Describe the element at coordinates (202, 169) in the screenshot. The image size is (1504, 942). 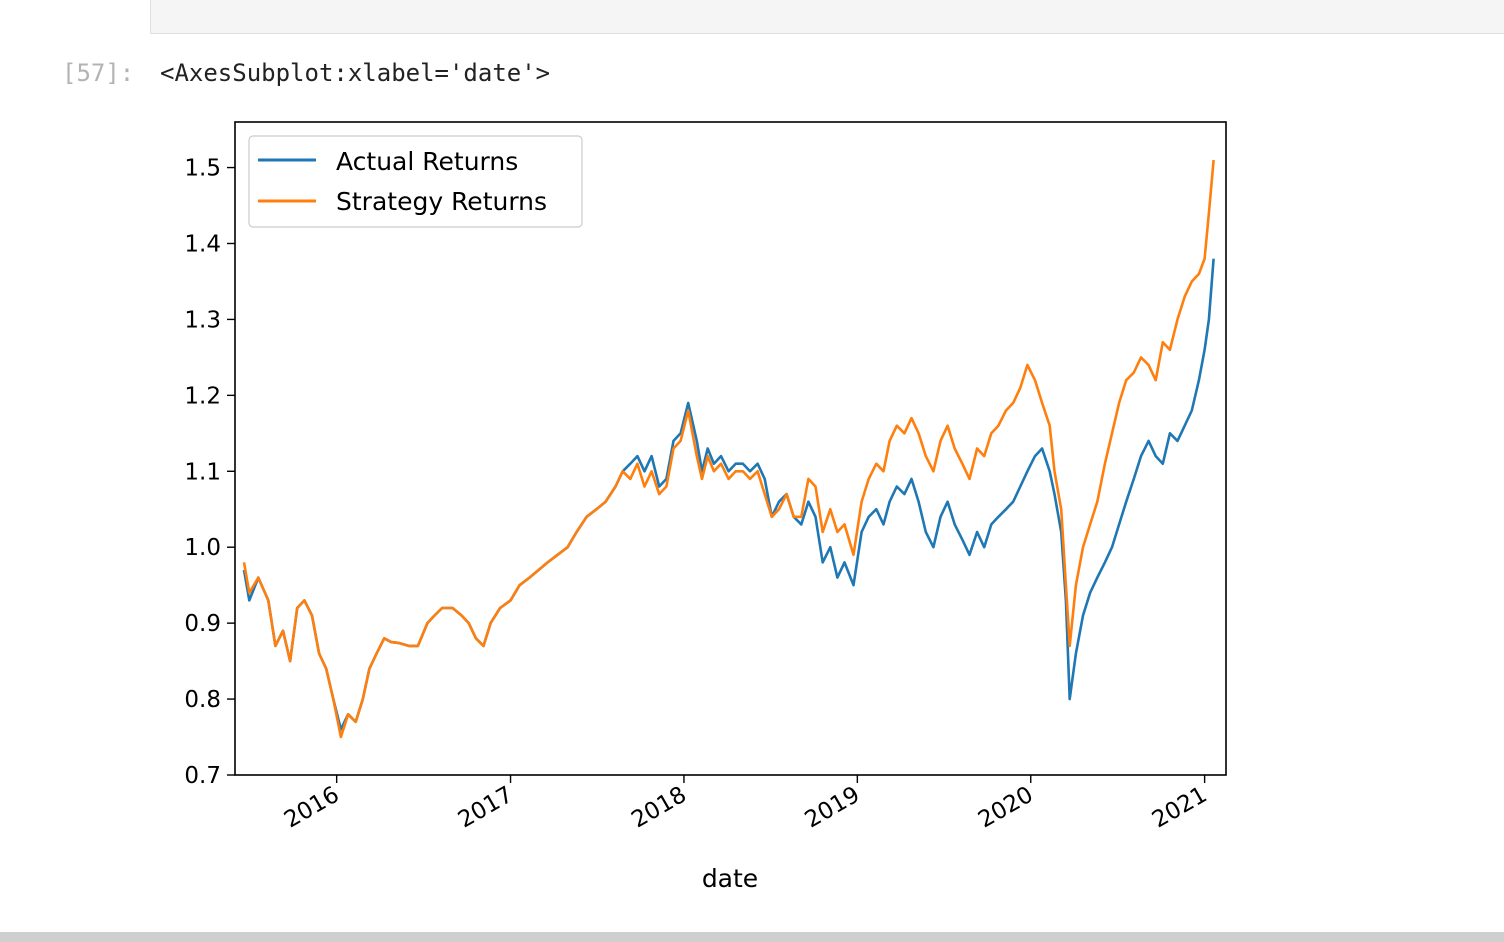
I see `y-tick-label: 1.5` at that location.